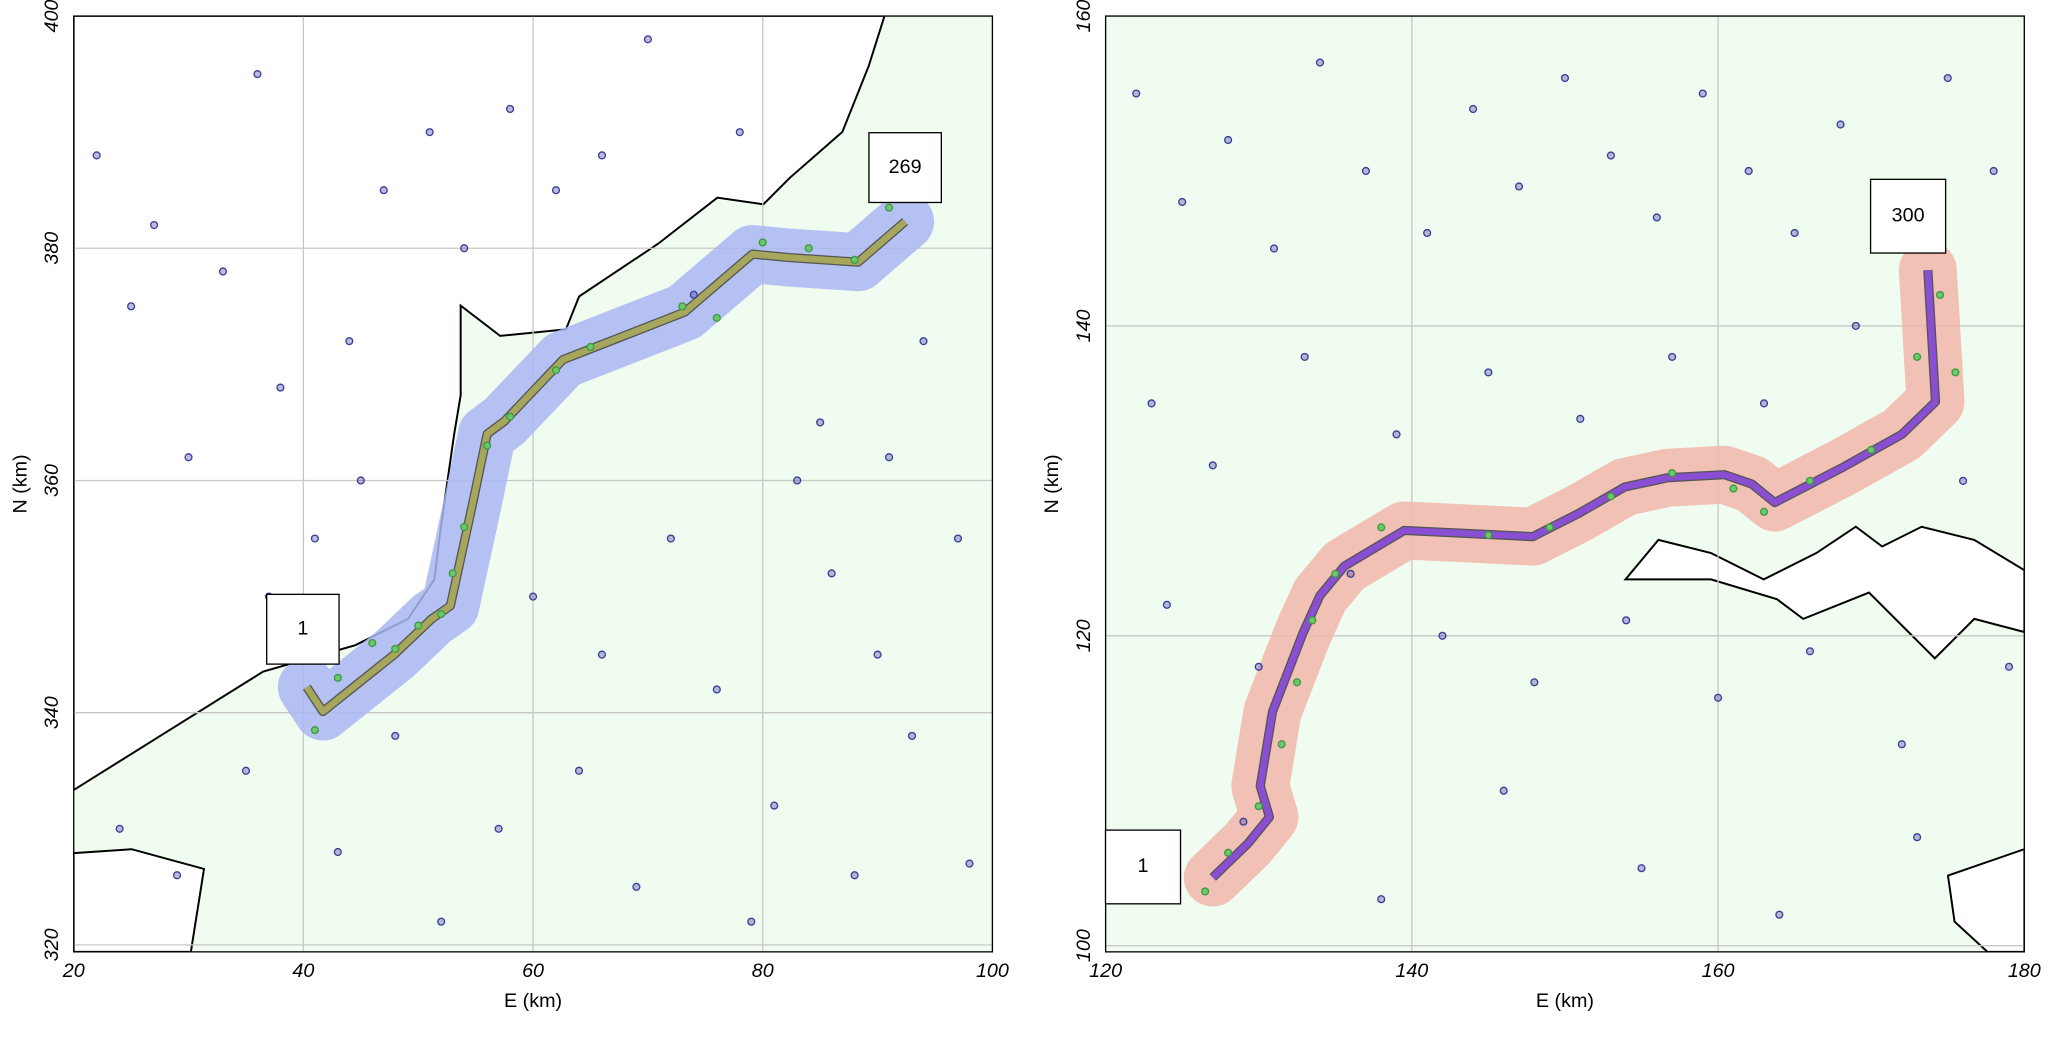 This screenshot has width=2048, height=1064. What do you see at coordinates (1105, 971) in the screenshot?
I see `x-tick-label: 120` at bounding box center [1105, 971].